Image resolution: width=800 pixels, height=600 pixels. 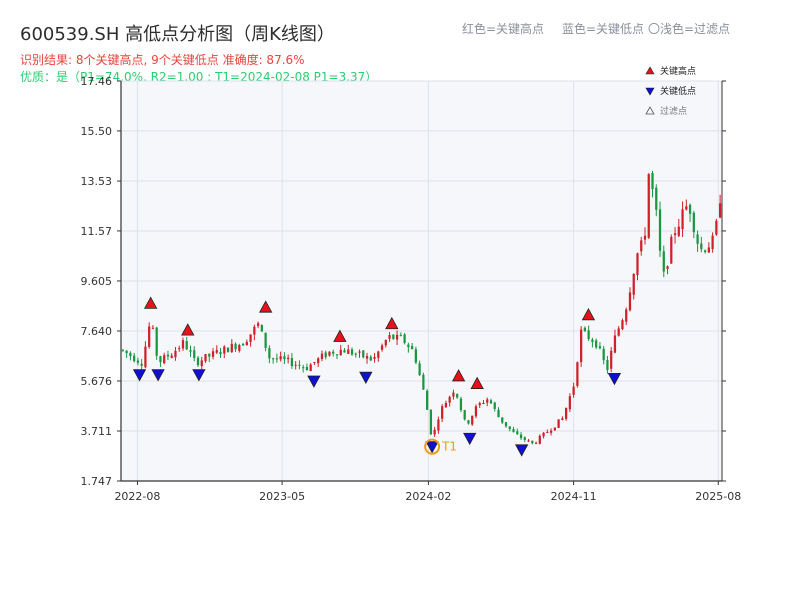 What do you see at coordinates (97, 181) in the screenshot?
I see `y-tick-label: 13.53` at bounding box center [97, 181].